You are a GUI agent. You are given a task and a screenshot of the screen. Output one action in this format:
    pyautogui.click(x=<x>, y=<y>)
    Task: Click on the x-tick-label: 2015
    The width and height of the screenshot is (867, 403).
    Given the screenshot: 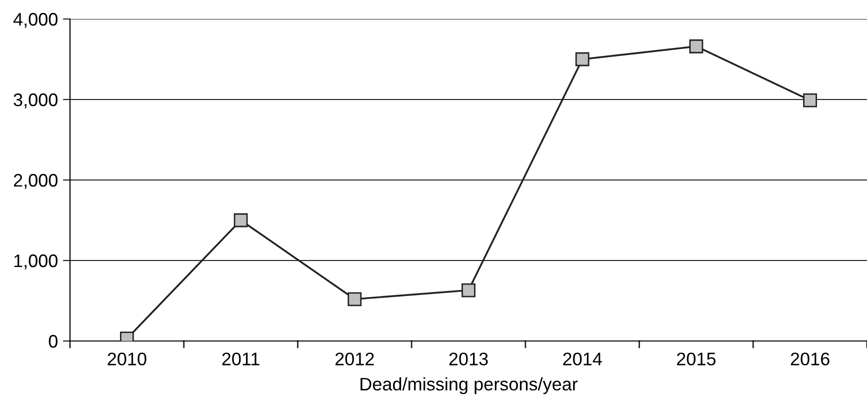 What is the action you would take?
    pyautogui.click(x=696, y=359)
    